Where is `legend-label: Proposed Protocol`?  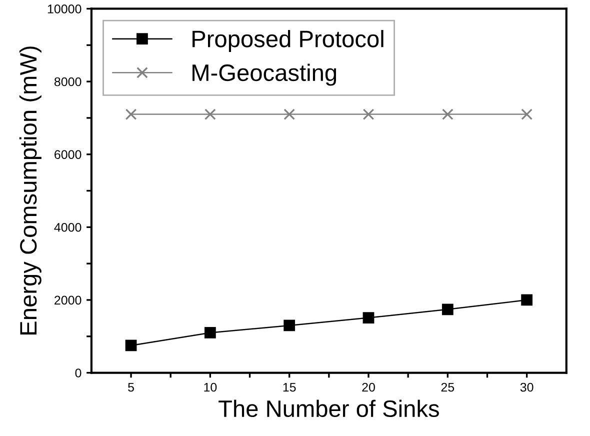
legend-label: Proposed Protocol is located at coordinates (288, 41).